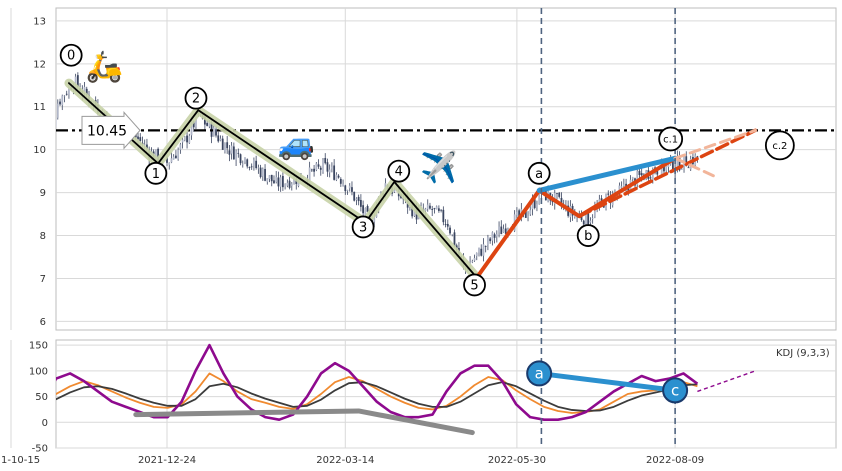 This screenshot has width=842, height=471. What do you see at coordinates (607, 381) in the screenshot?
I see `kdj-trend-line` at bounding box center [607, 381].